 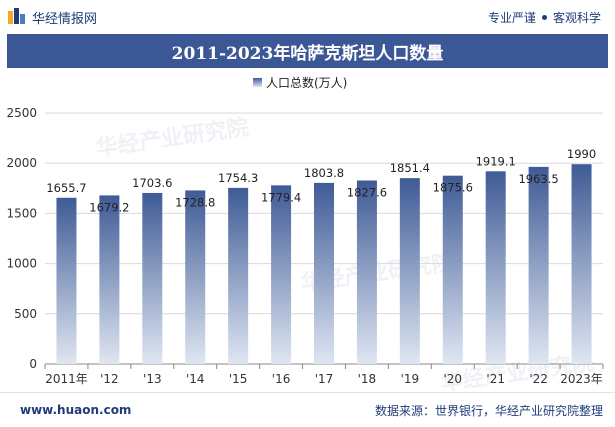 I want to click on x-tick-label: '18, so click(x=367, y=379).